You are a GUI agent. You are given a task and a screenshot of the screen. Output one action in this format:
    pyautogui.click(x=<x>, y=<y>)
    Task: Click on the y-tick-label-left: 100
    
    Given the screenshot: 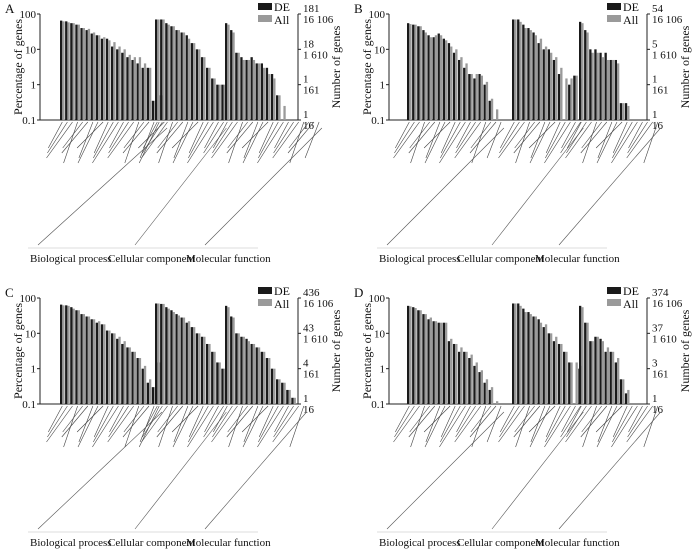 What is the action you would take?
    pyautogui.click(x=377, y=15)
    